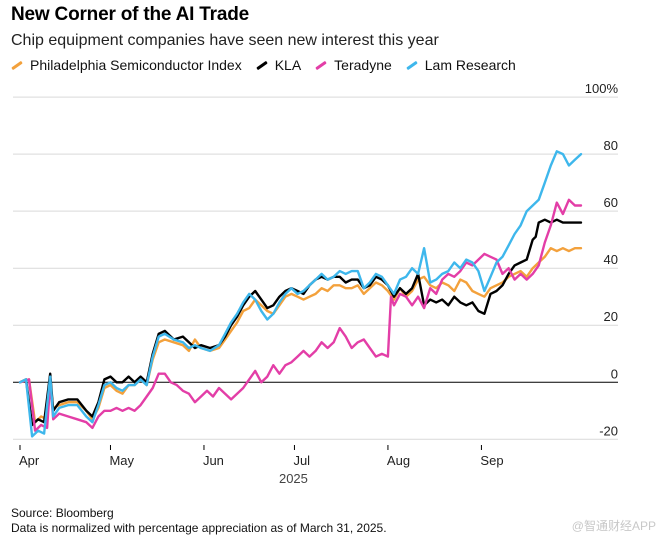 This screenshot has height=543, width=666. Describe the element at coordinates (470, 65) in the screenshot. I see `legend-label-lam: Lam Research` at that location.